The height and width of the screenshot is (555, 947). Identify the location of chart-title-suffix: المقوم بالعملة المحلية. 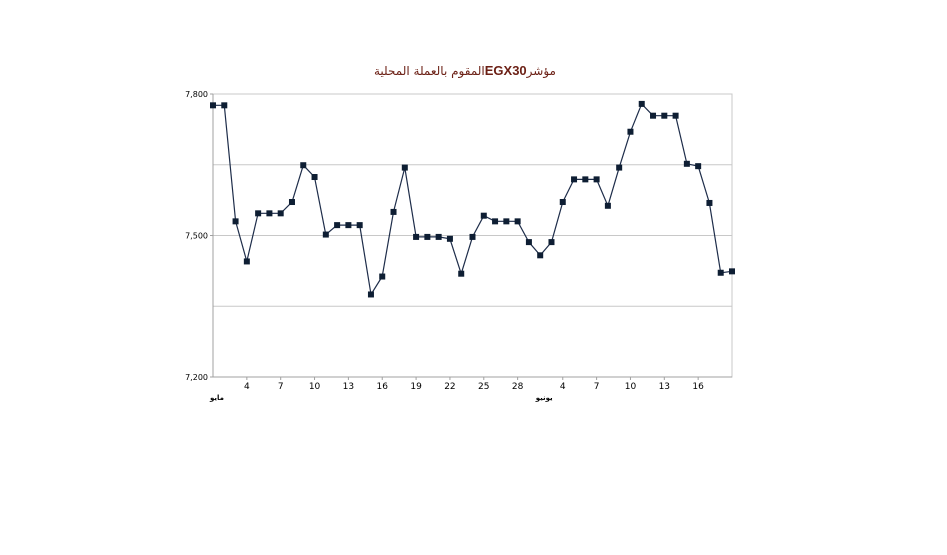
(429, 71).